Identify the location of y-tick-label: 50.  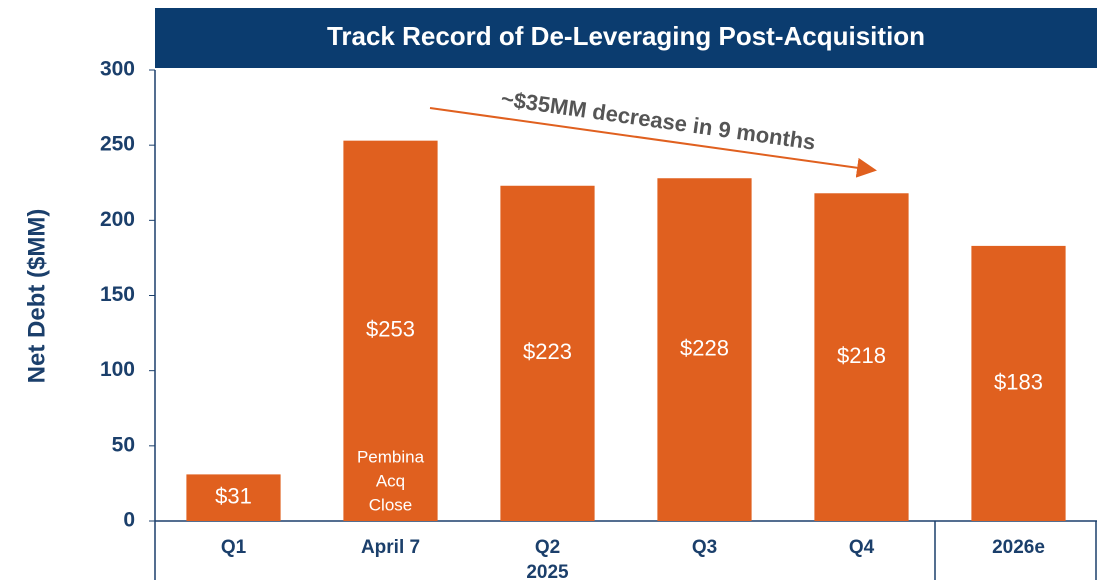
(123, 444).